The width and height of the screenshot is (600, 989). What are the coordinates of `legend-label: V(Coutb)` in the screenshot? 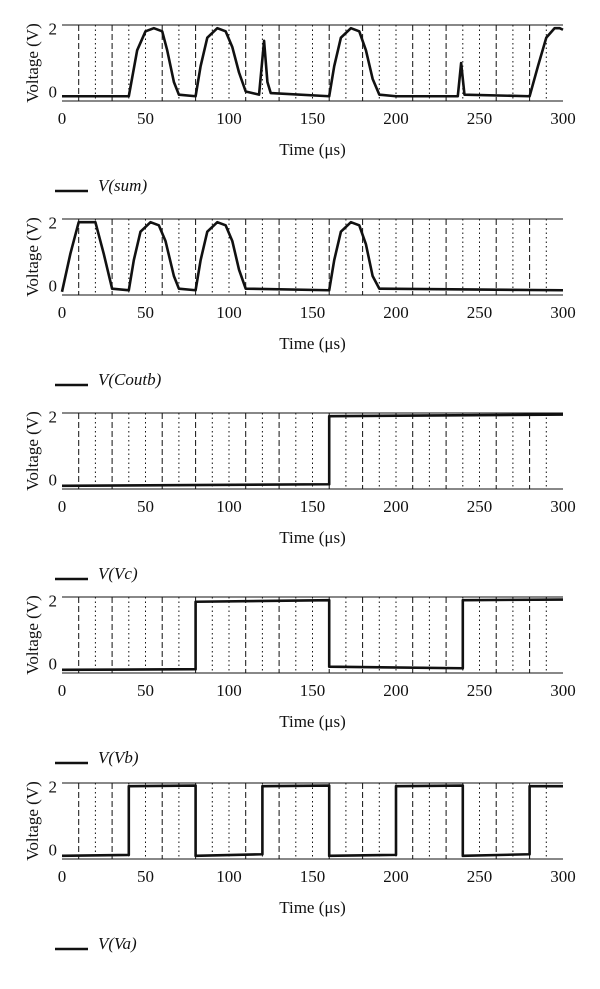 It's located at (130, 379).